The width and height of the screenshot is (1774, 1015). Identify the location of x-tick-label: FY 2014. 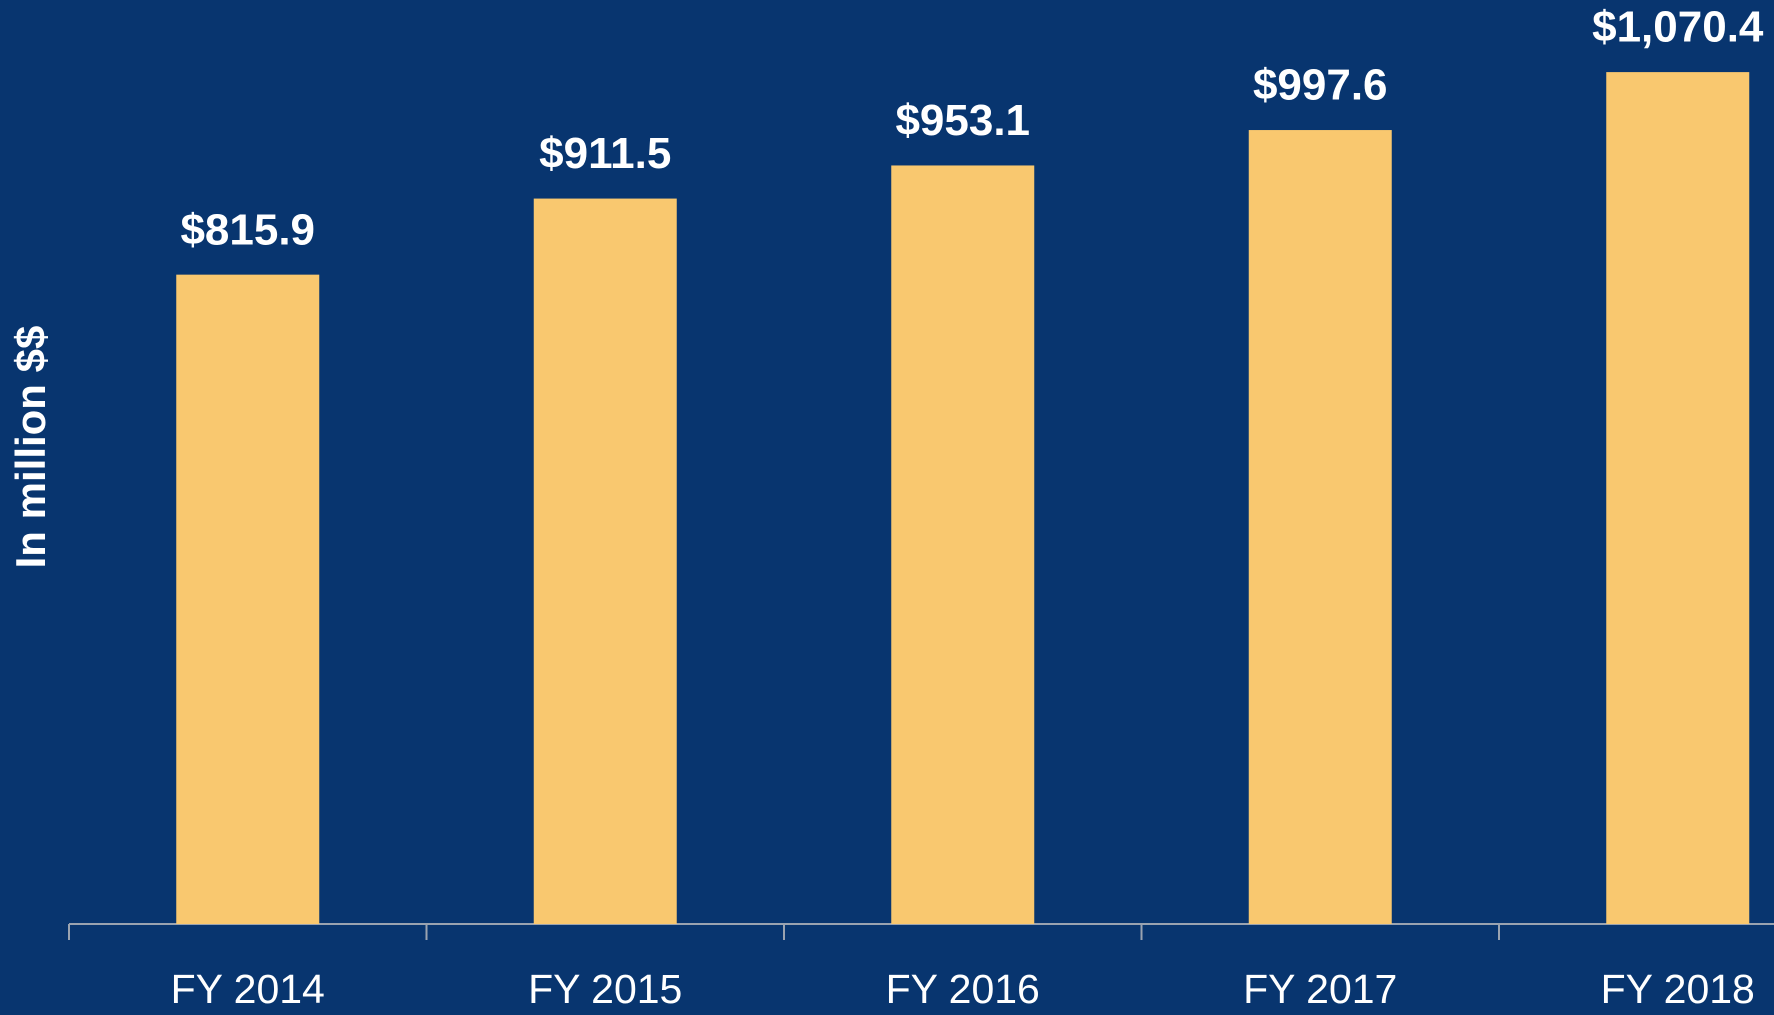
(248, 989).